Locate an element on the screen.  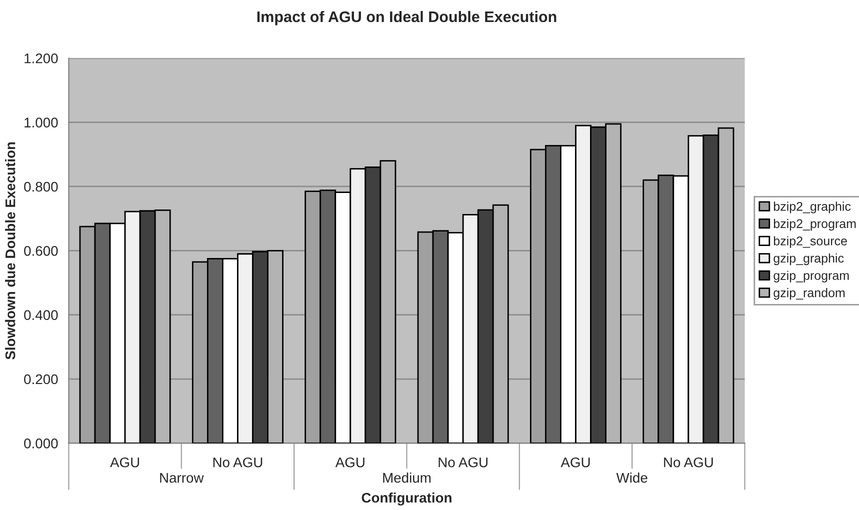
legend-label: bzip2_graphic is located at coordinates (812, 208).